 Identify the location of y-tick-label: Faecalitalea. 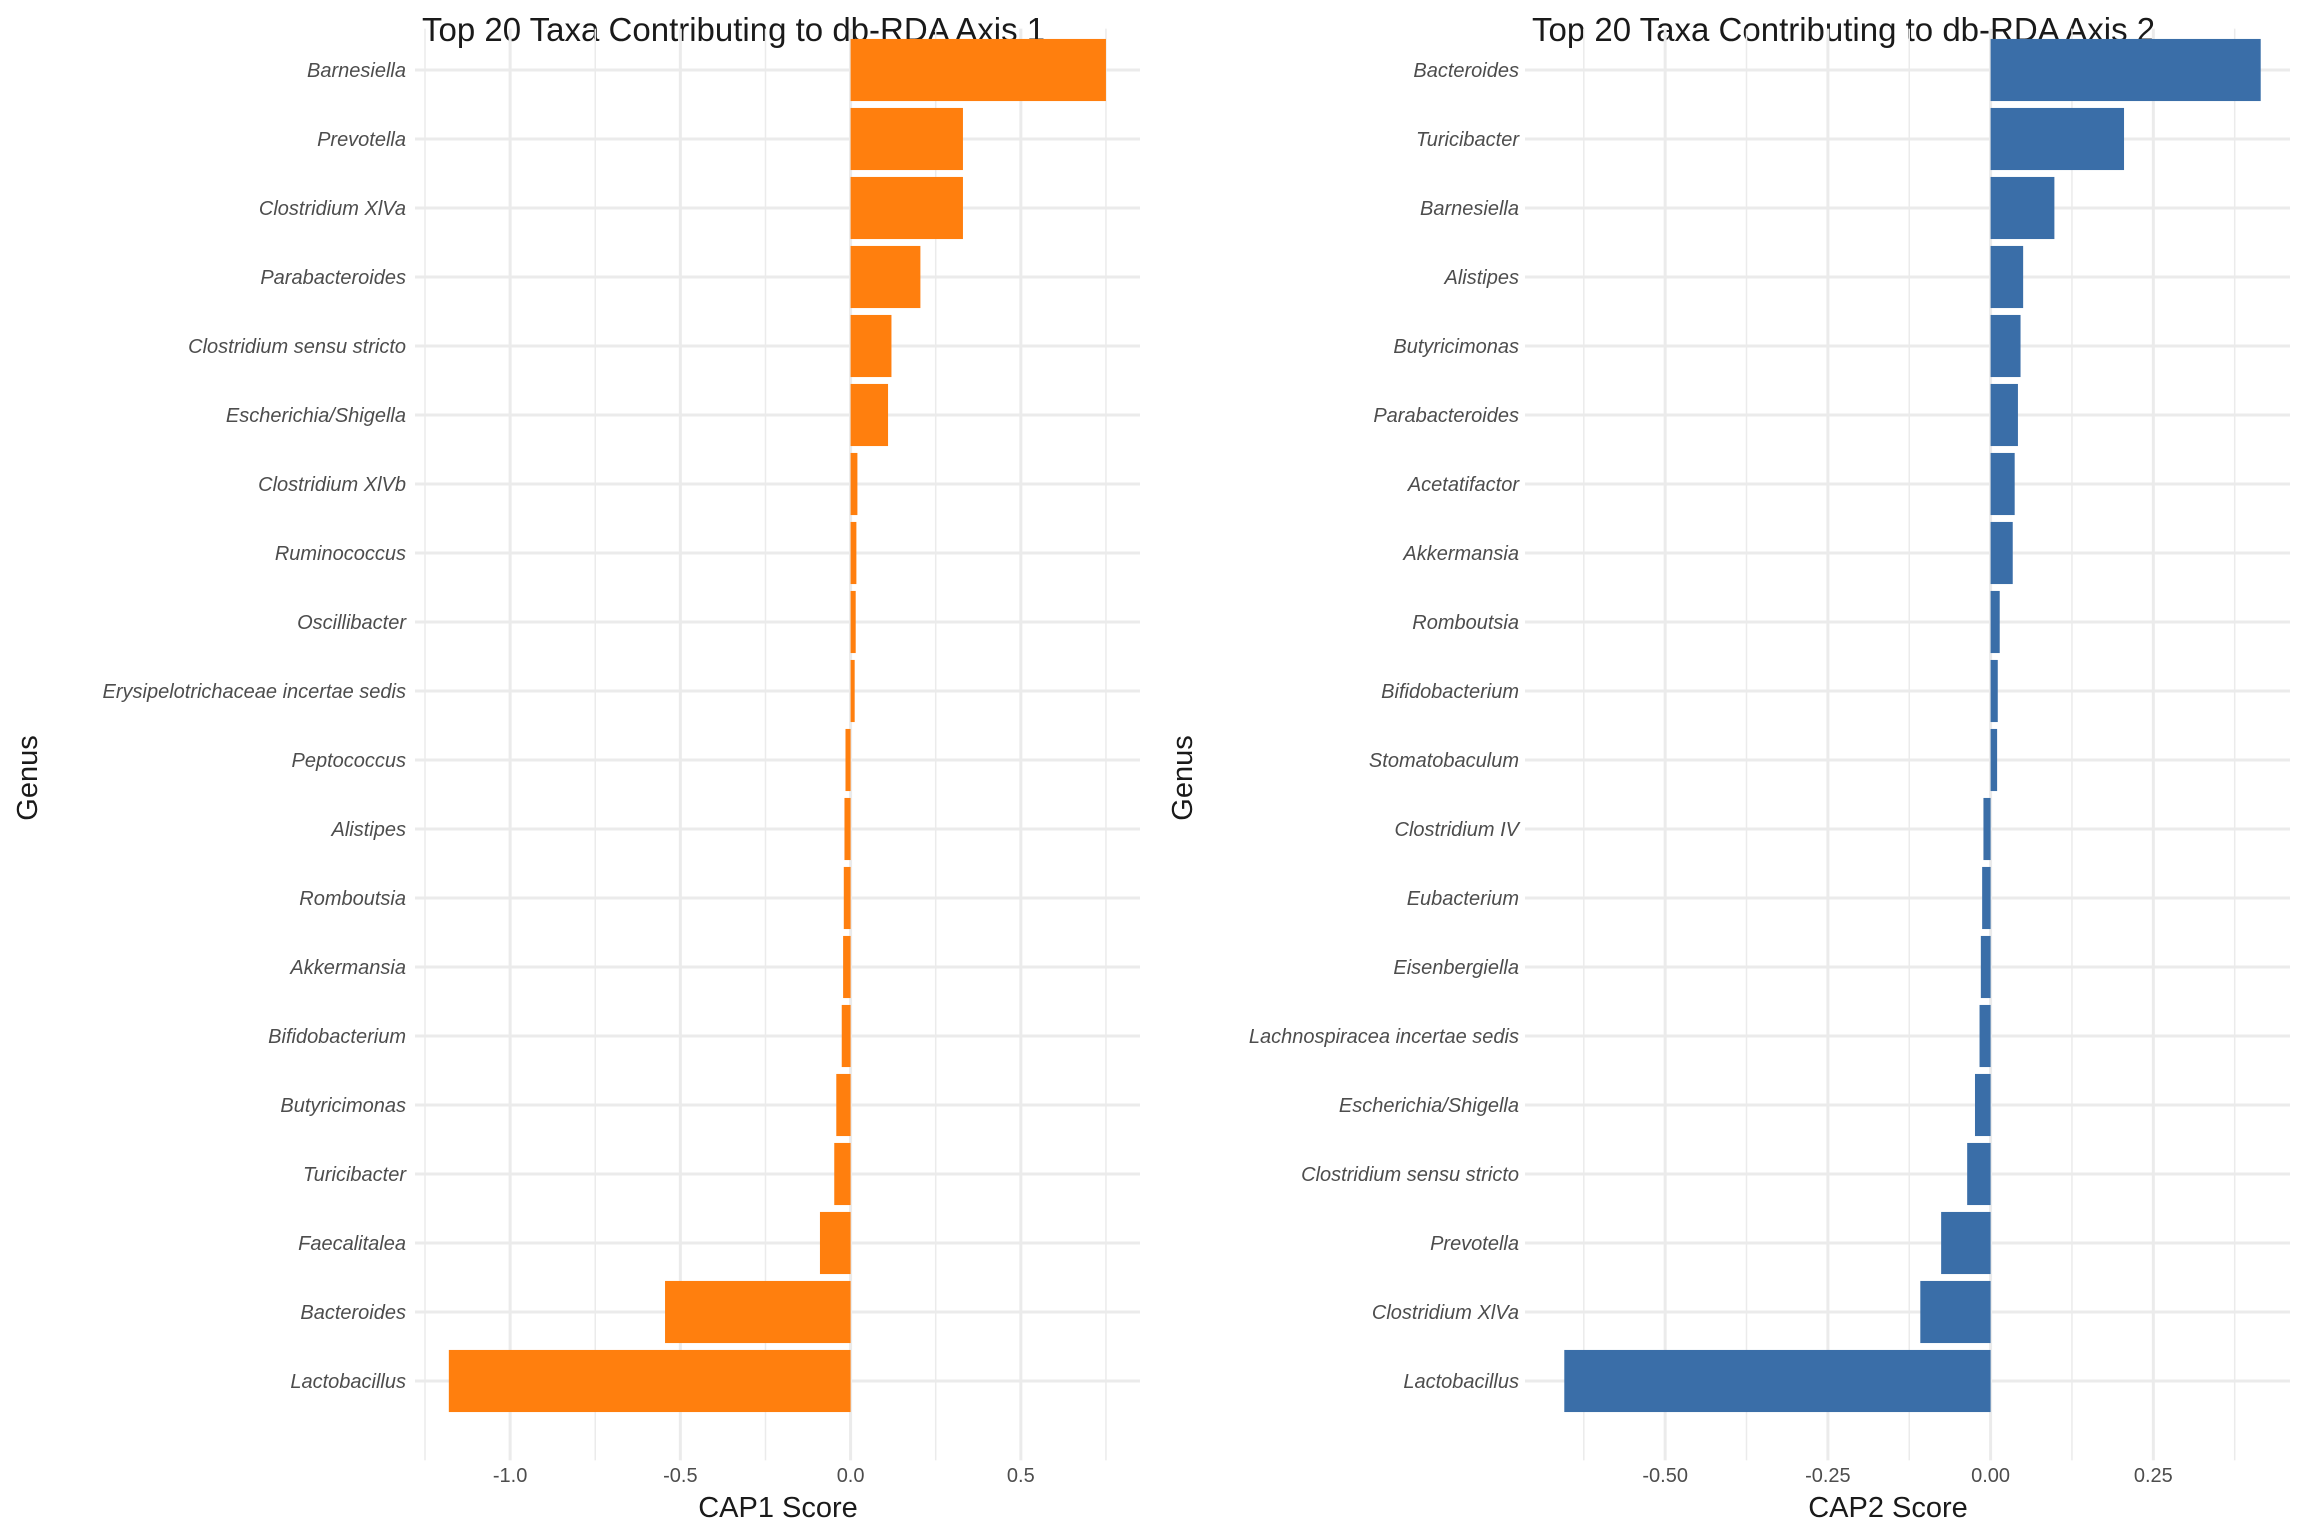
(352, 1244).